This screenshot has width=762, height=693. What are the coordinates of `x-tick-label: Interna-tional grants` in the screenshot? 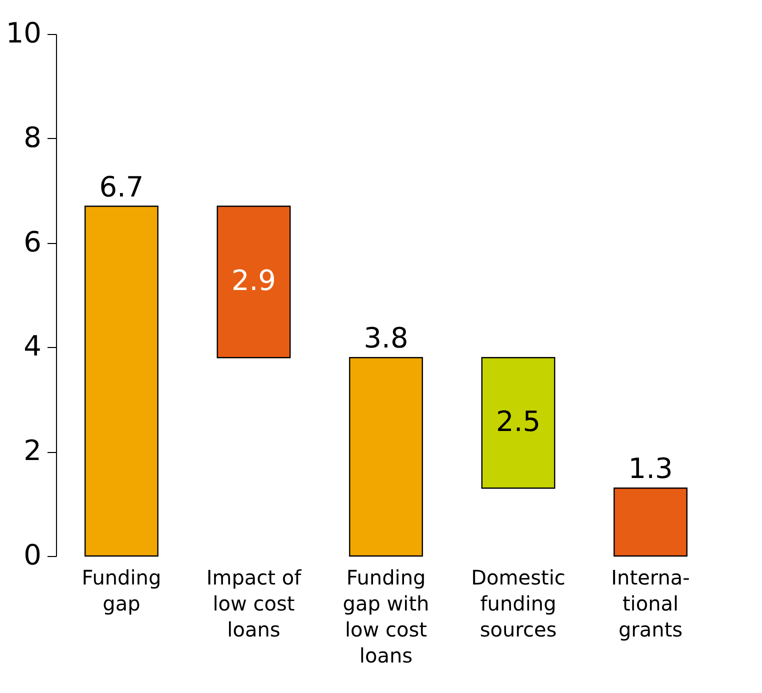 It's located at (650, 604).